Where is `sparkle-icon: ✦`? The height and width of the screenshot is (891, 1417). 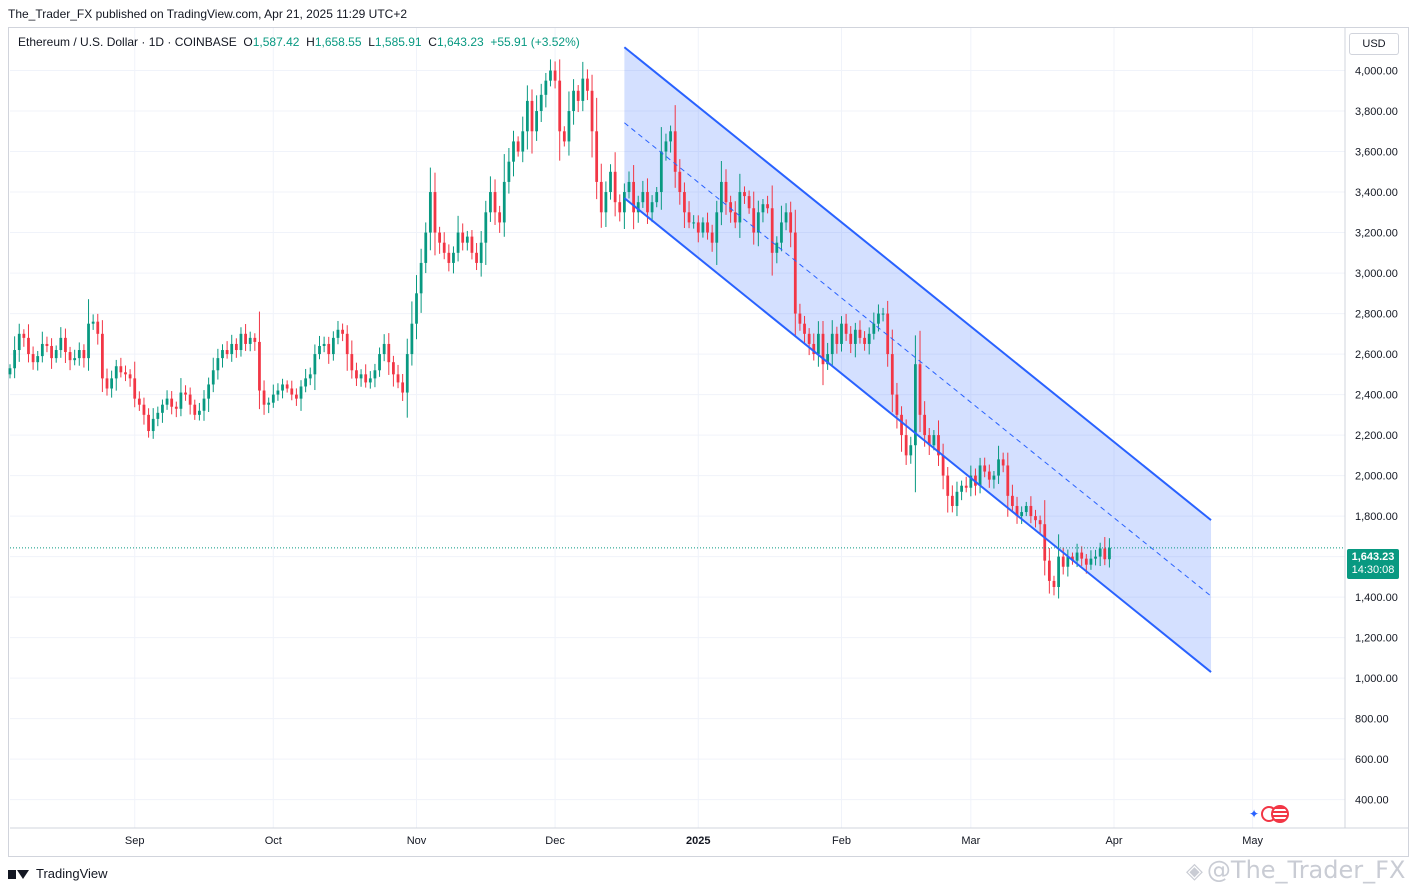 sparkle-icon: ✦ is located at coordinates (1254, 814).